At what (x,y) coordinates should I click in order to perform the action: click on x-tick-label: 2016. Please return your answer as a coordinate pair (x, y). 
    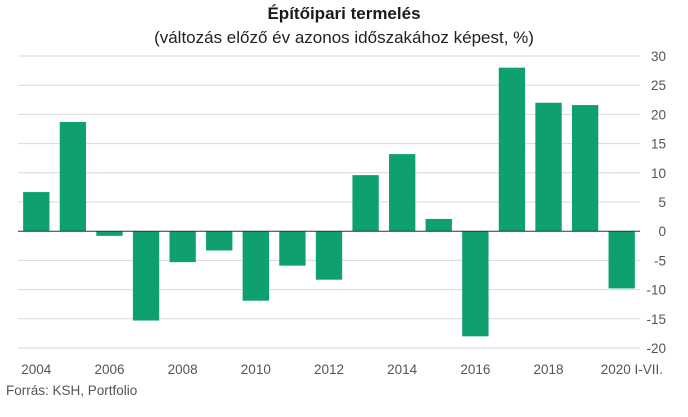
    Looking at the image, I should click on (475, 369).